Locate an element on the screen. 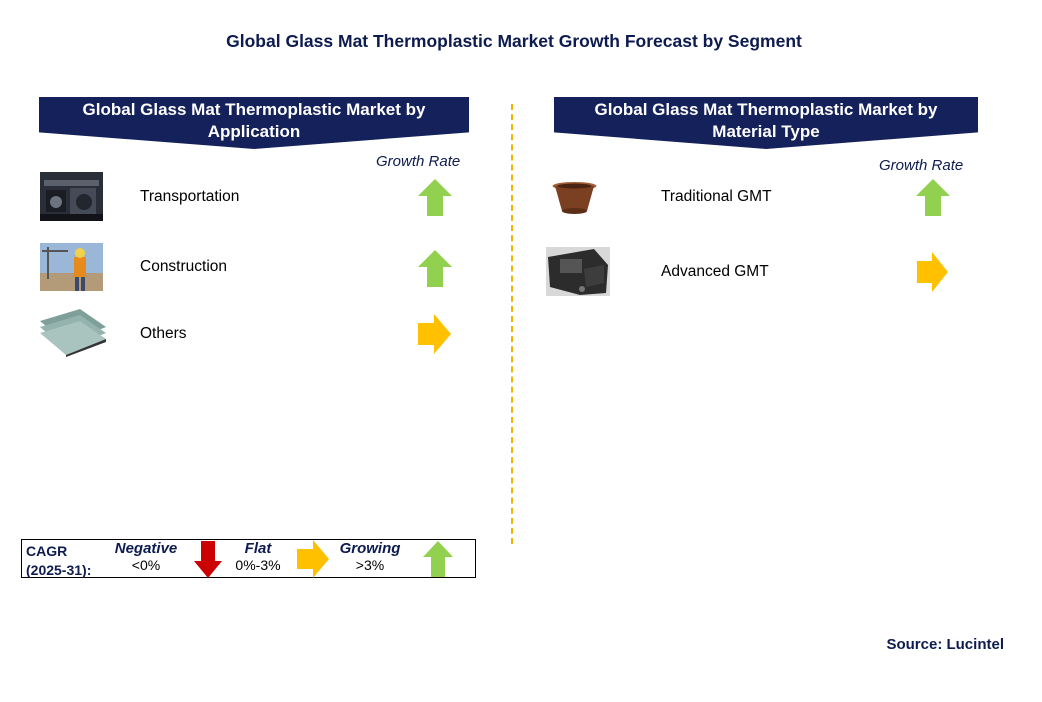  molded-part-image is located at coordinates (578, 271).